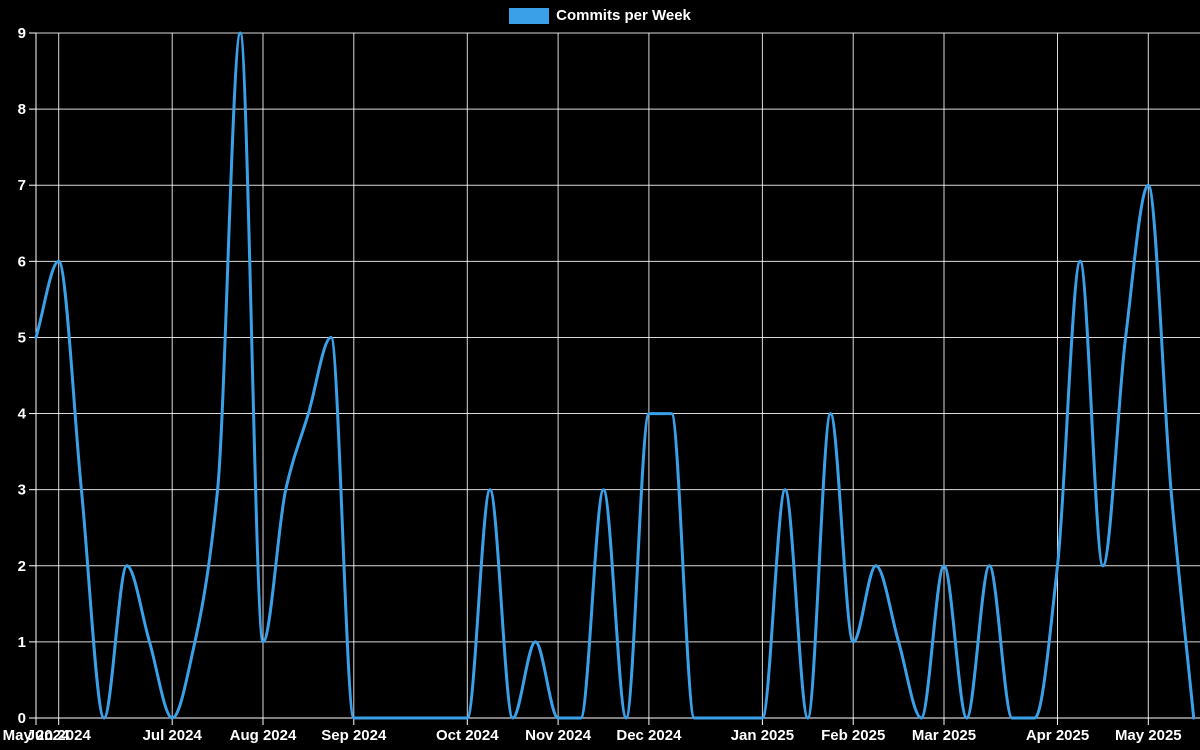  What do you see at coordinates (22, 718) in the screenshot?
I see `y-tick-label: 0` at bounding box center [22, 718].